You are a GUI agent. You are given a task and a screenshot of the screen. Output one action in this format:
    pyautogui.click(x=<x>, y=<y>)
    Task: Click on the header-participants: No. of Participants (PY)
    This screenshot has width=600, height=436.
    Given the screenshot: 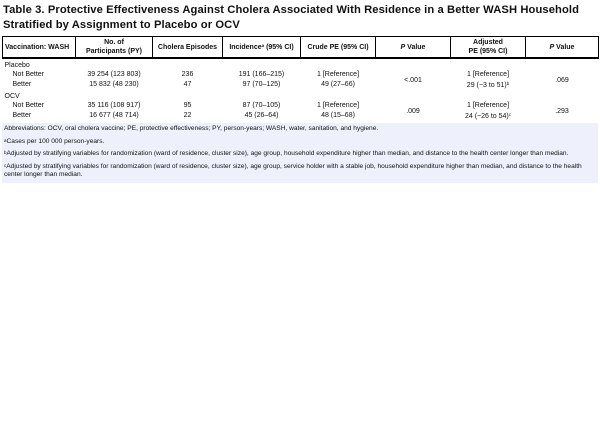 What is the action you would take?
    pyautogui.click(x=114, y=47)
    